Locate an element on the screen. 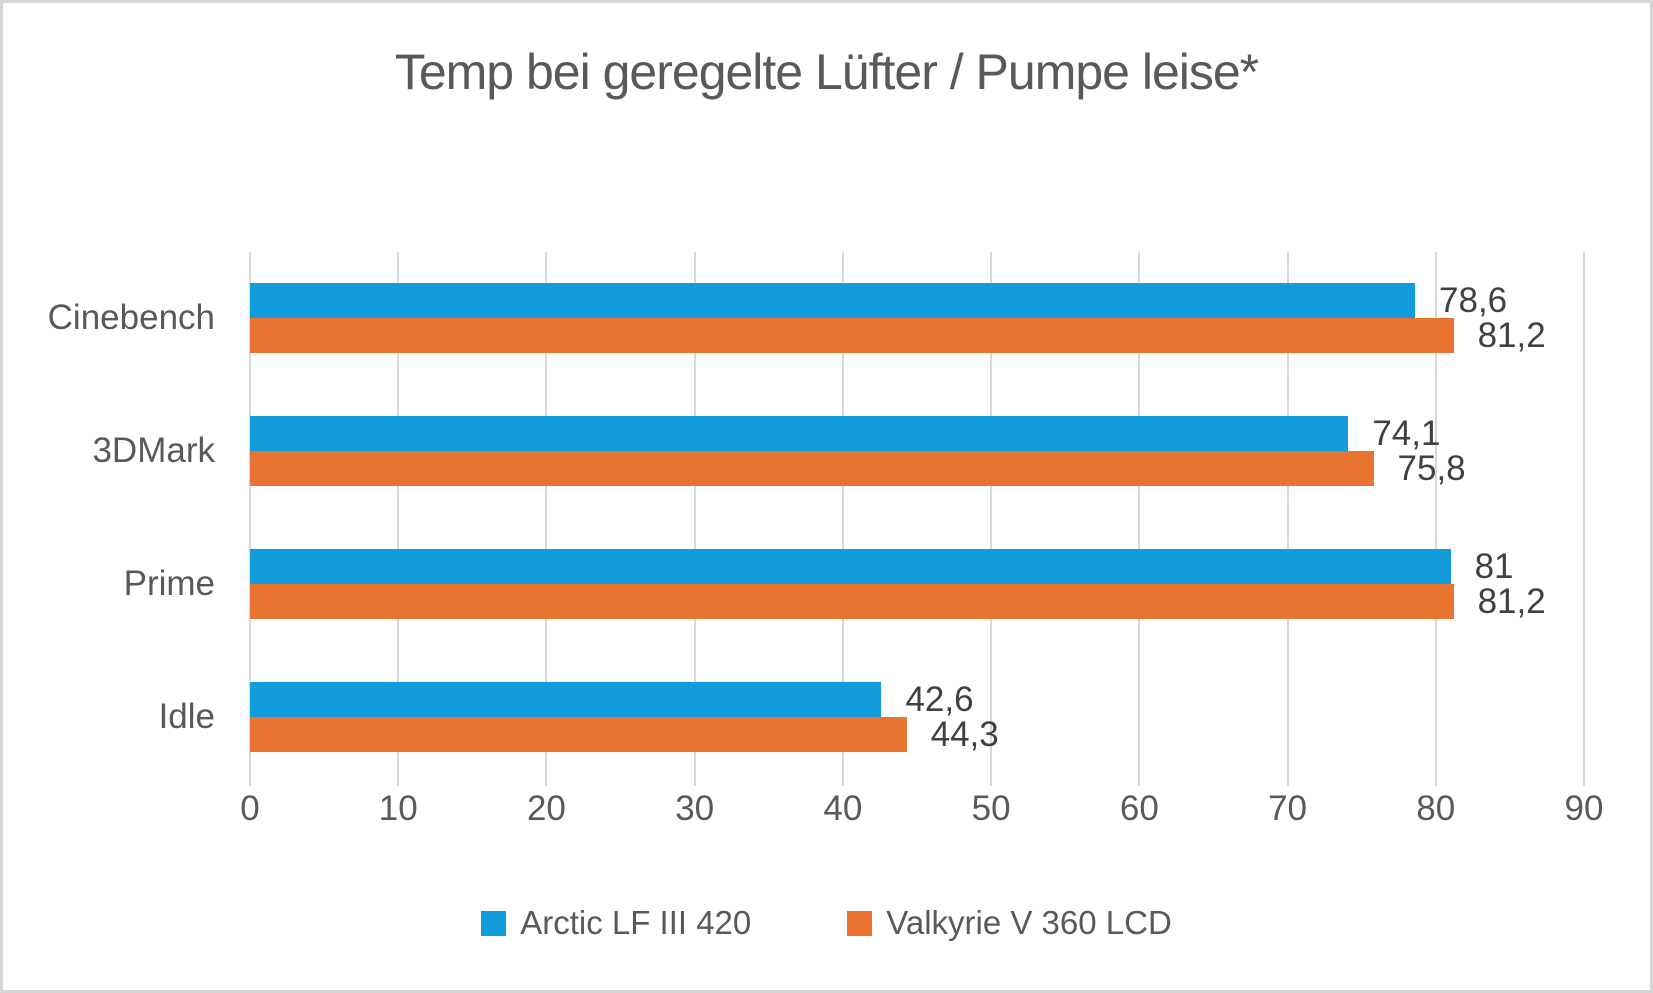 Image resolution: width=1653 pixels, height=993 pixels. legend-item: Valkyrie V 360 LCD is located at coordinates (1009, 923).